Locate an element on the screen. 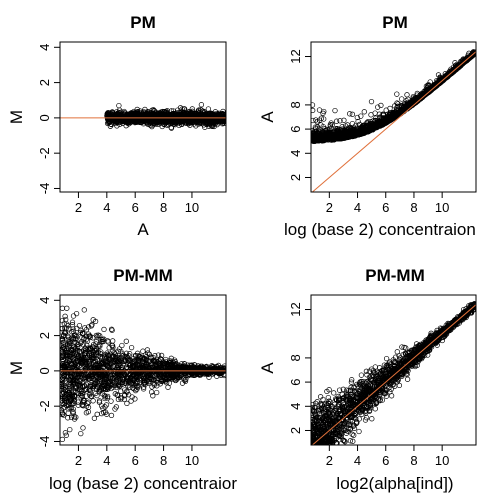 The height and width of the screenshot is (504, 504). y-tick-label: -4 is located at coordinates (44, 189).